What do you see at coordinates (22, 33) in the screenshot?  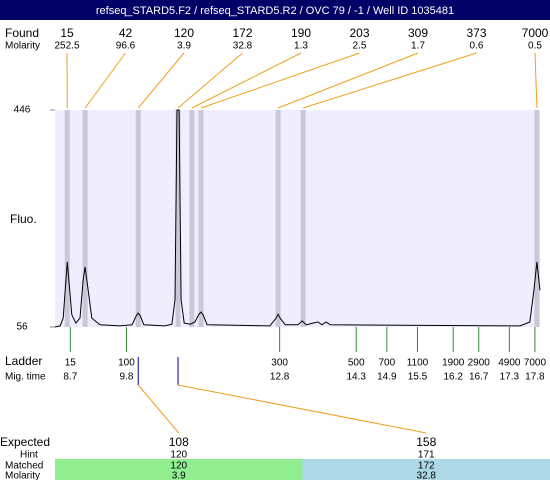 I see `found-label: Found` at bounding box center [22, 33].